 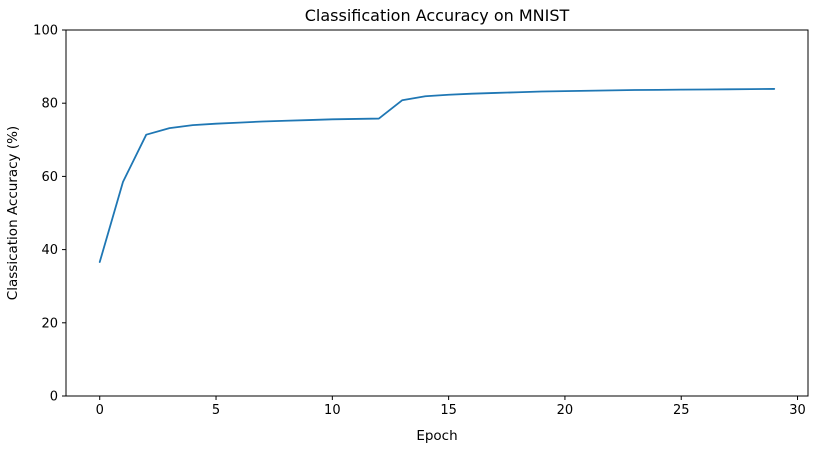 I want to click on x-tick-label: 20, so click(x=565, y=410).